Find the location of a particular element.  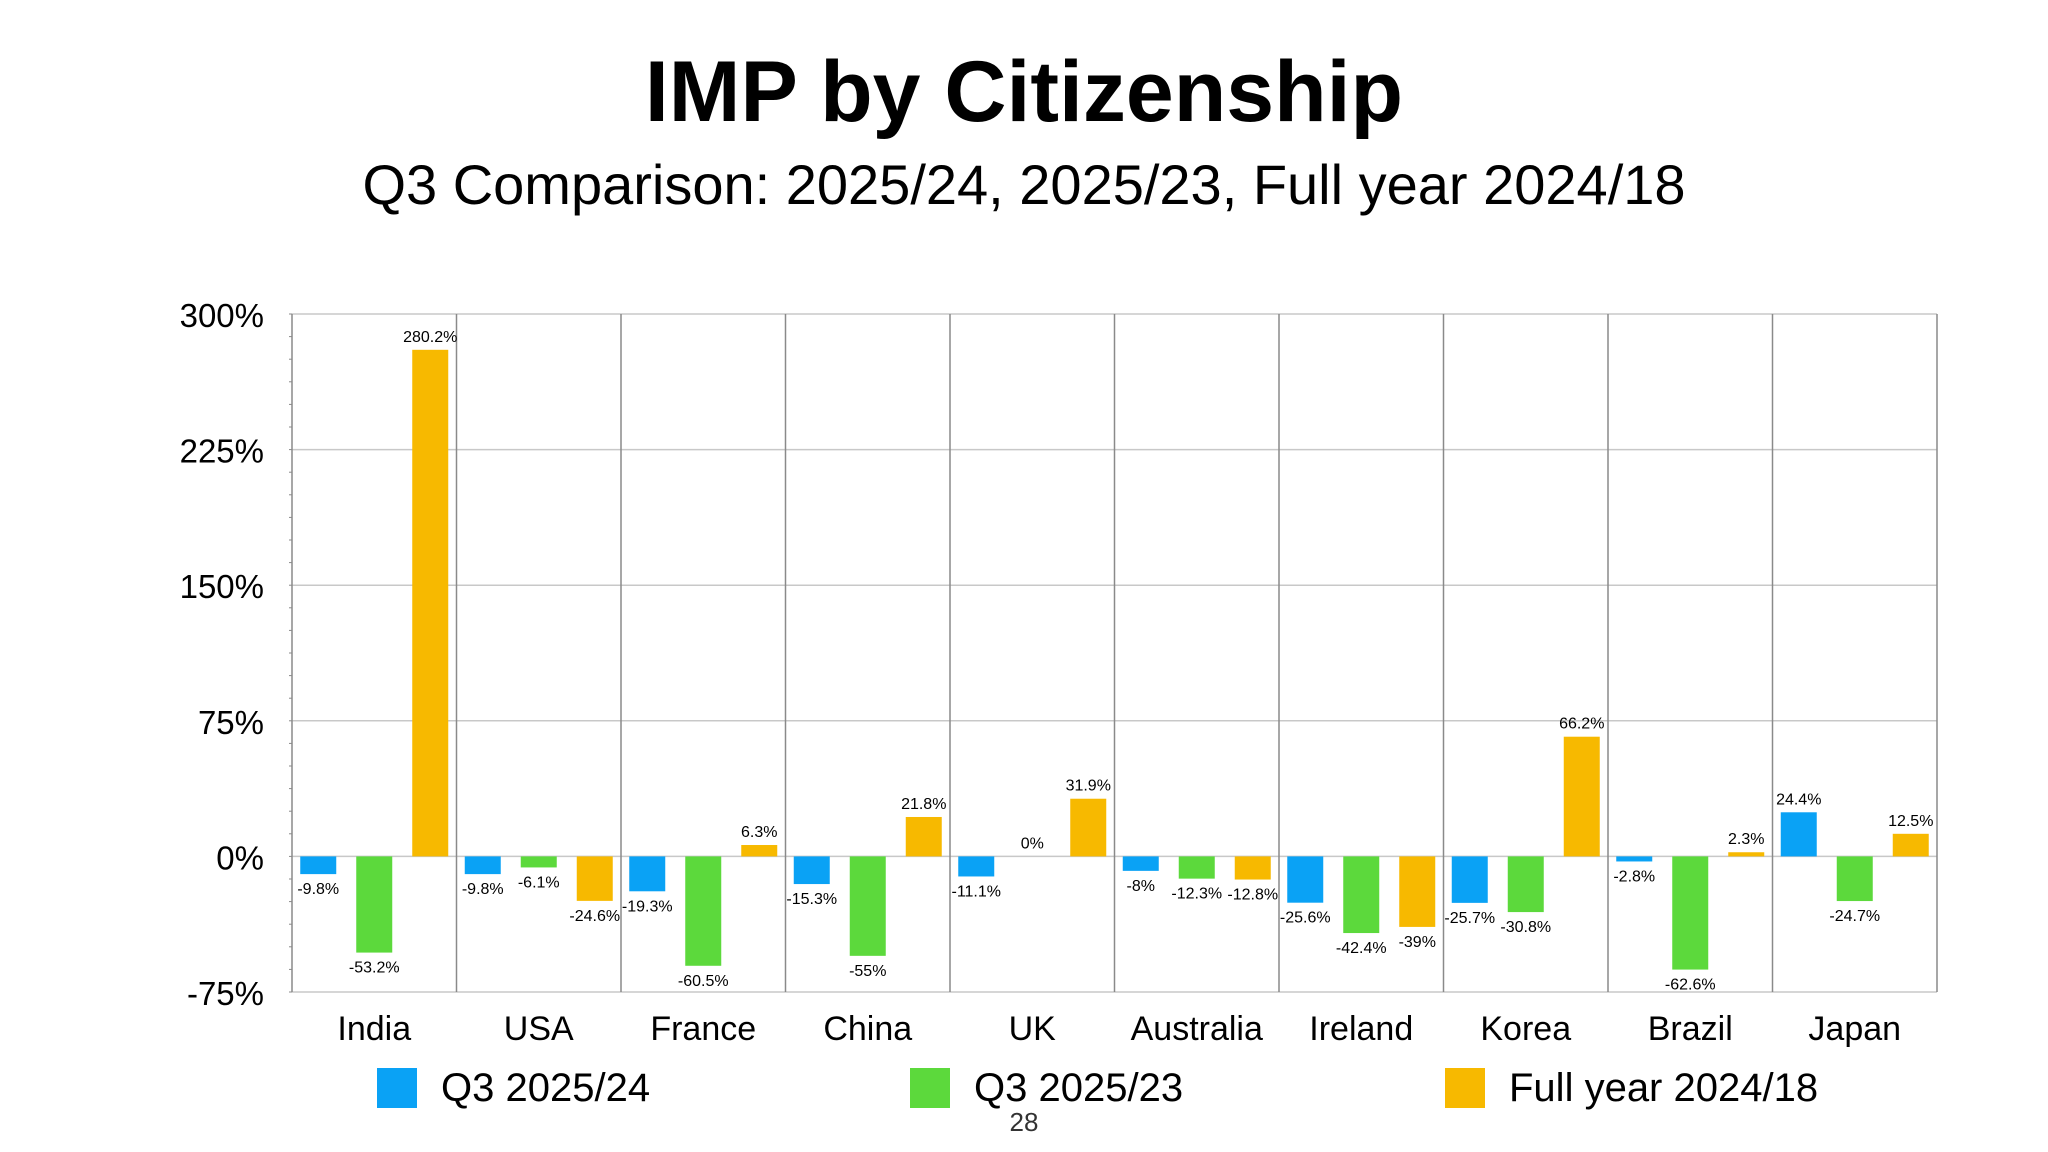

data-label: 31.9% is located at coordinates (1088, 786).